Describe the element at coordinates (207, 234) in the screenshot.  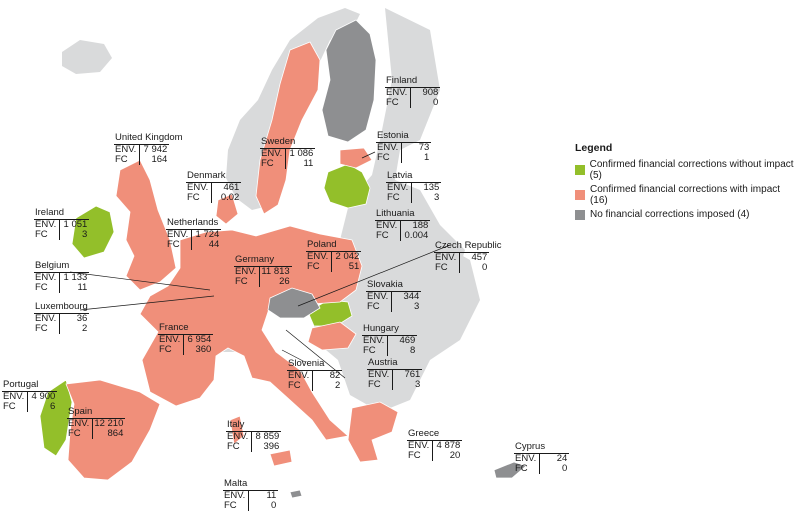
I see `env-value: 1 724` at that location.